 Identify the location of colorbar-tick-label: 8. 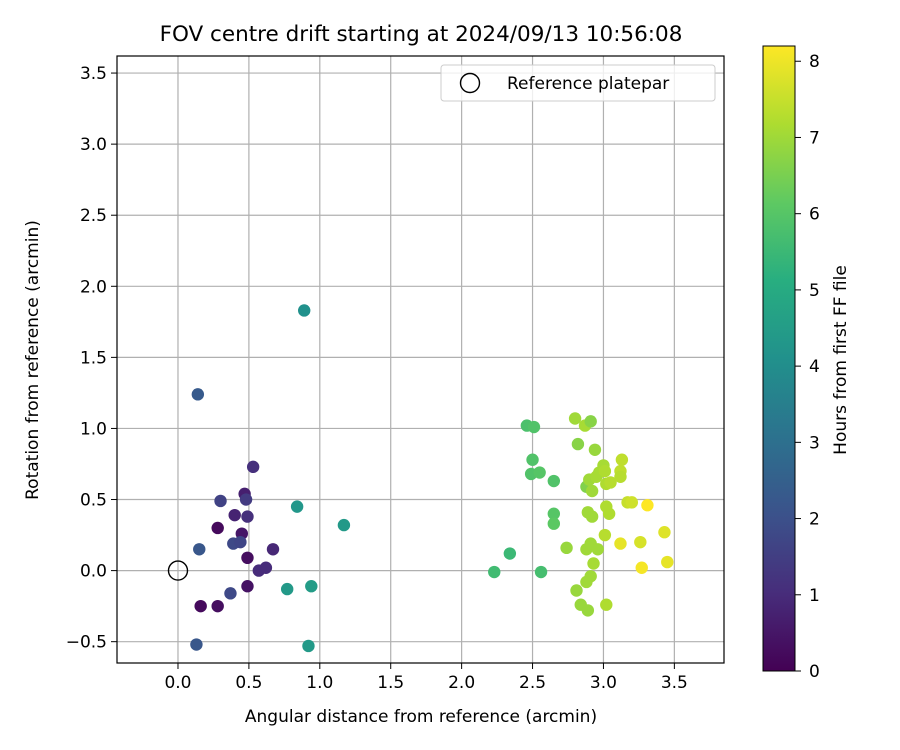
(814, 62).